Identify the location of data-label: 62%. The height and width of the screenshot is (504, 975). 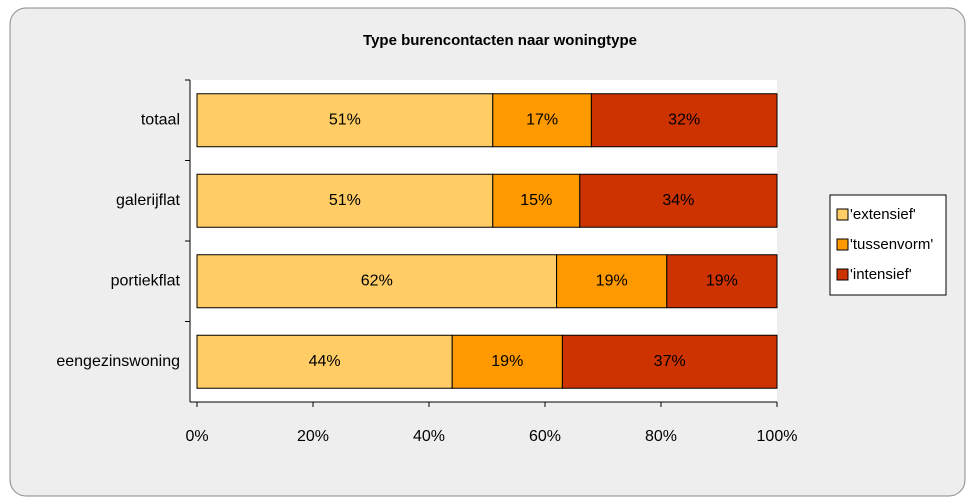
(377, 280).